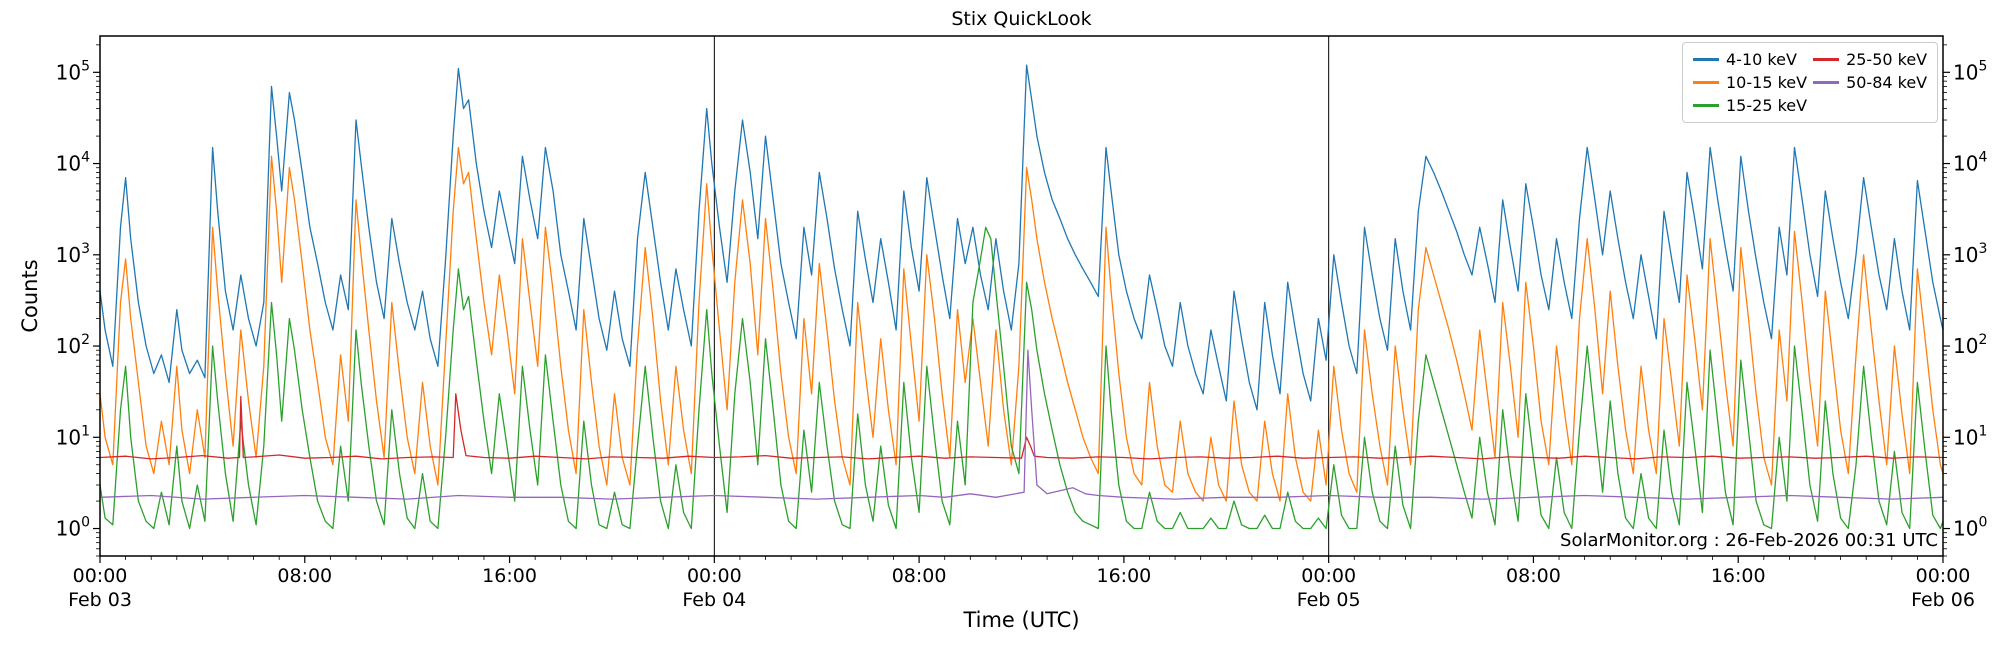 The width and height of the screenshot is (2000, 650). What do you see at coordinates (714, 600) in the screenshot?
I see `svg-text: Feb 04` at bounding box center [714, 600].